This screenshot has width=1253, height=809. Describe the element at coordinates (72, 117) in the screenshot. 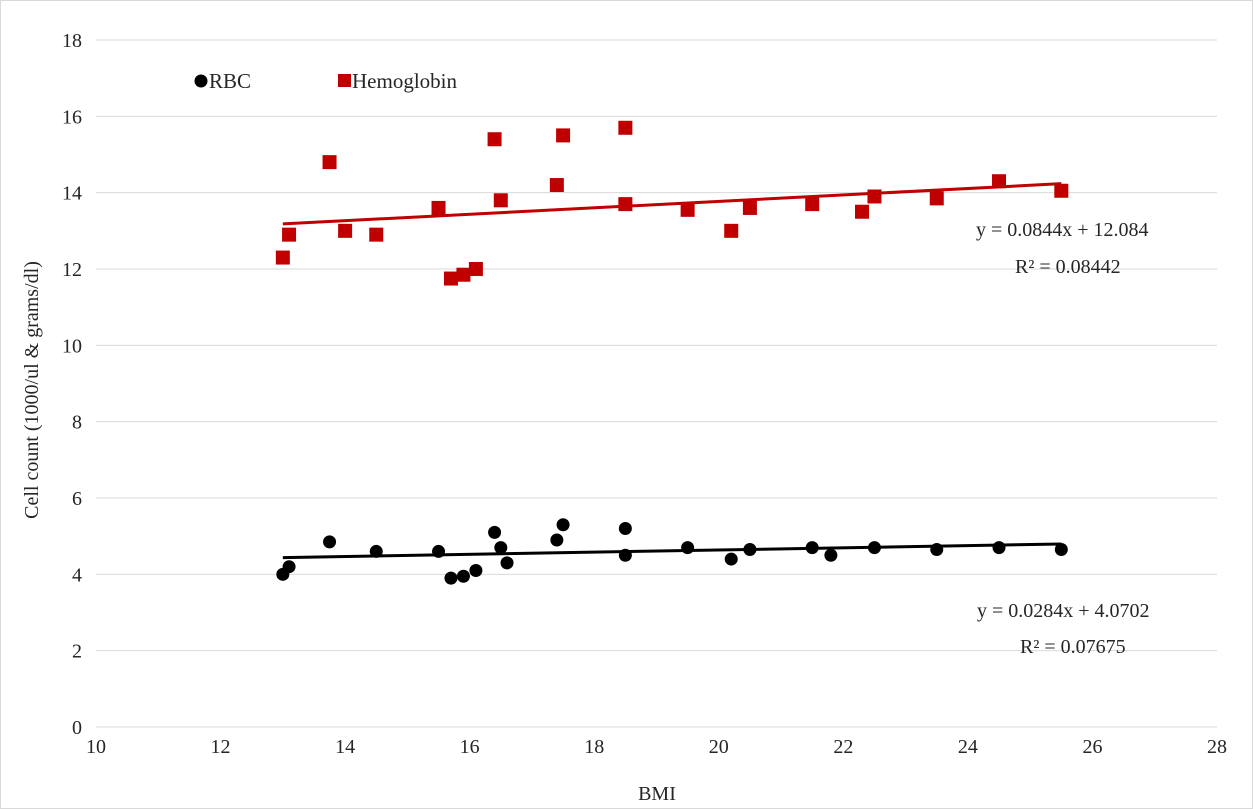

I see `y-tick-label: 16` at that location.